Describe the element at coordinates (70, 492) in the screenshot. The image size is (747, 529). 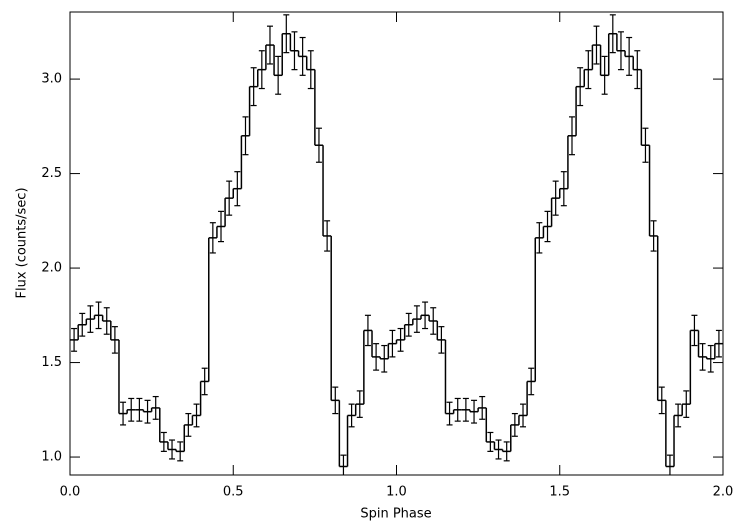
I see `x-tick-label: 0.0` at that location.